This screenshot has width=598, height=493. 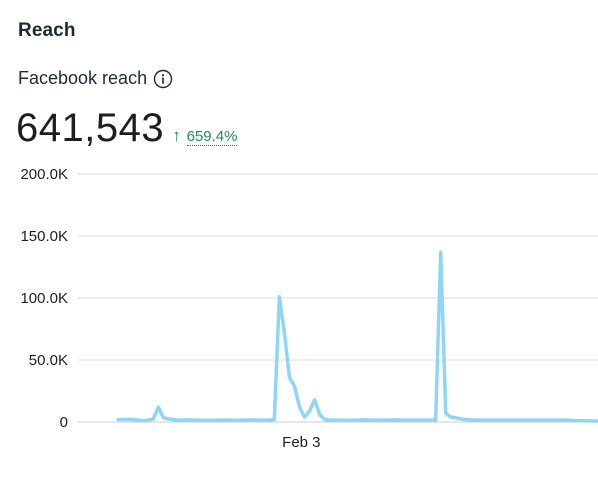 I want to click on metric-header: Facebook reach, so click(x=95, y=78).